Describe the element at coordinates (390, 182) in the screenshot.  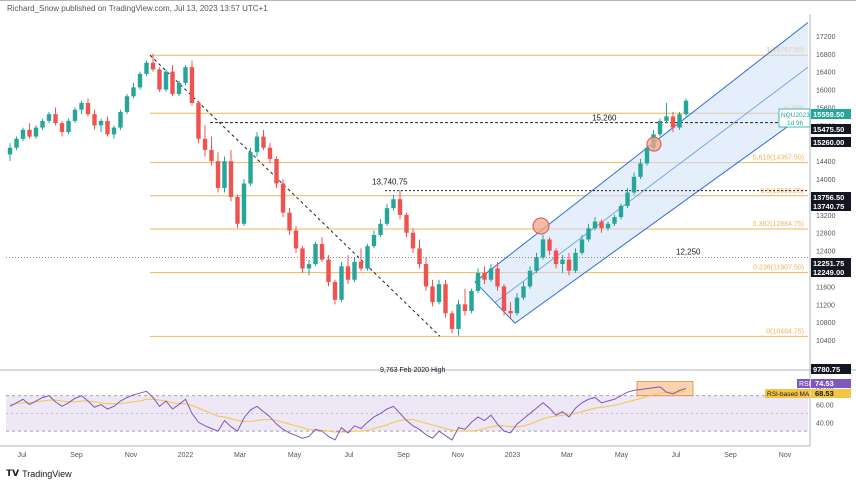
I see `level-label-13740: 13,740.75` at that location.